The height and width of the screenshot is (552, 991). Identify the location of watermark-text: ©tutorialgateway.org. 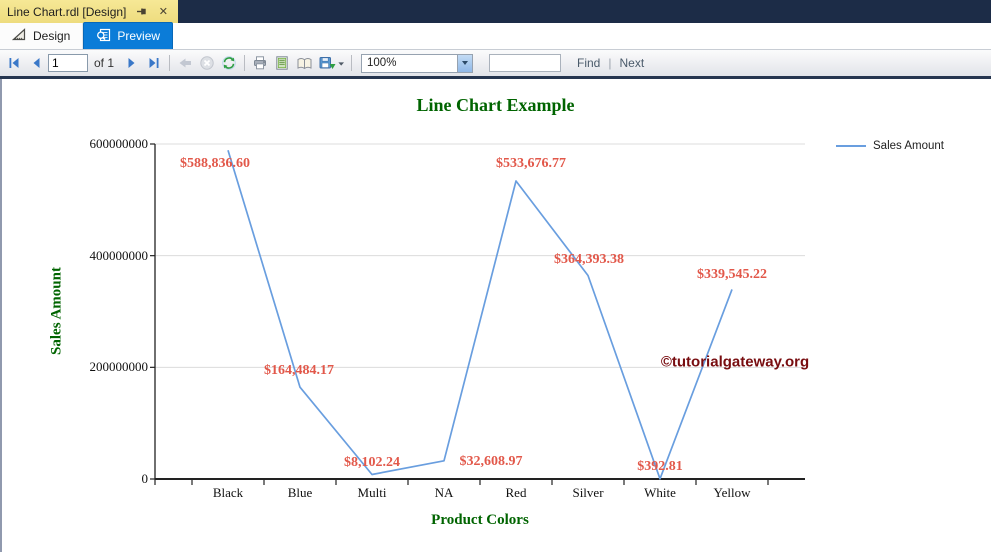
(735, 362).